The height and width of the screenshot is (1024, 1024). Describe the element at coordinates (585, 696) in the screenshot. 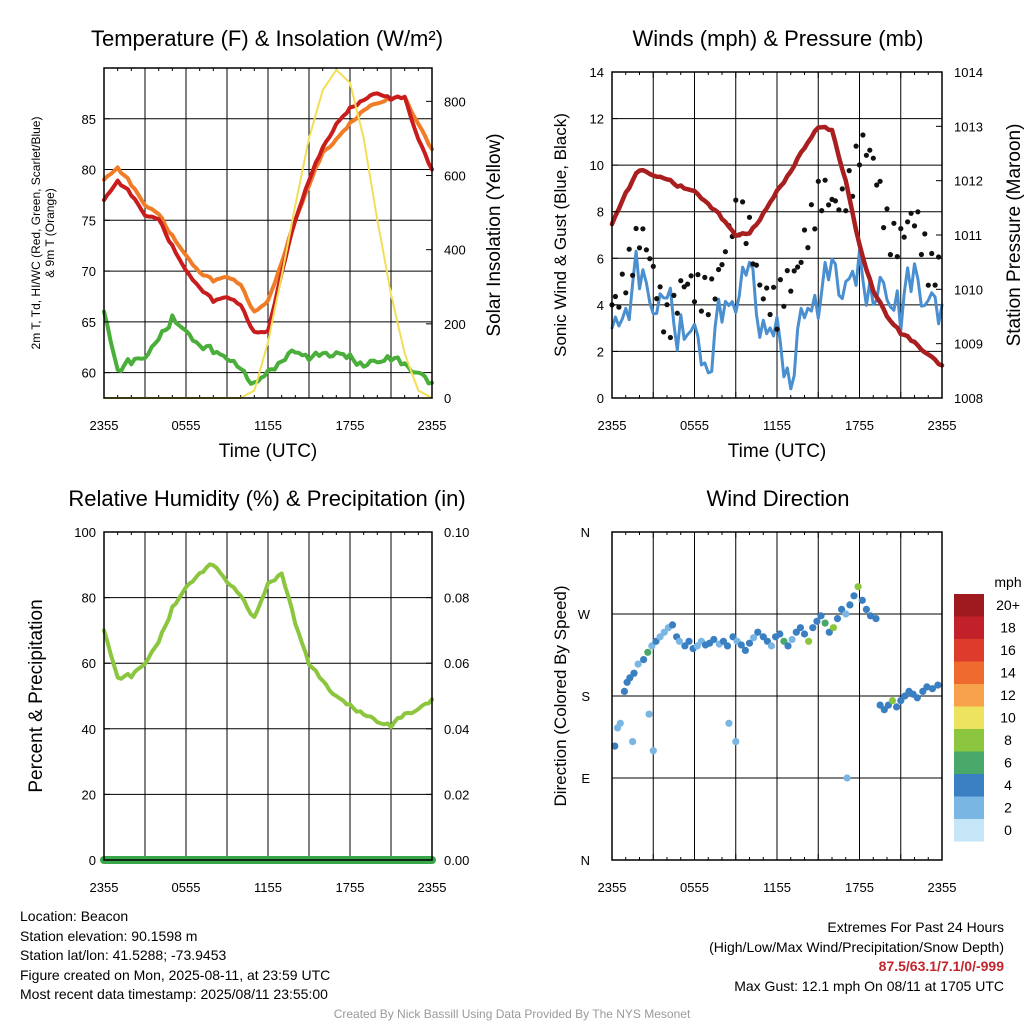

I see `y-tick-label: S` at that location.